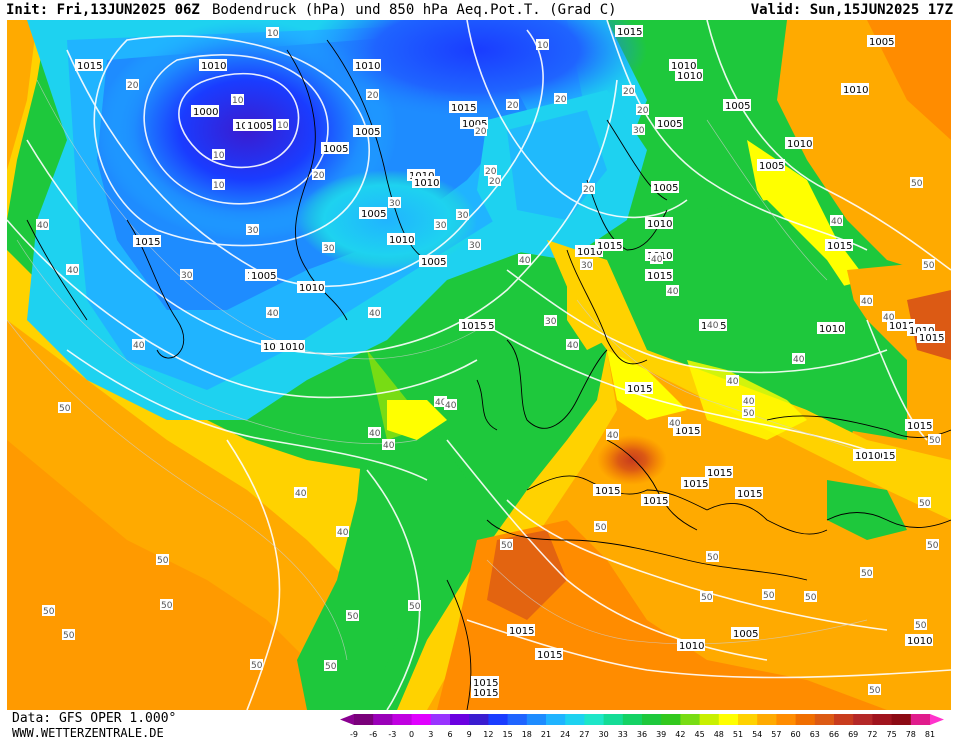 The height and width of the screenshot is (741, 959). Describe the element at coordinates (911, 734) in the screenshot. I see `legend-tick-label: 78` at that location.